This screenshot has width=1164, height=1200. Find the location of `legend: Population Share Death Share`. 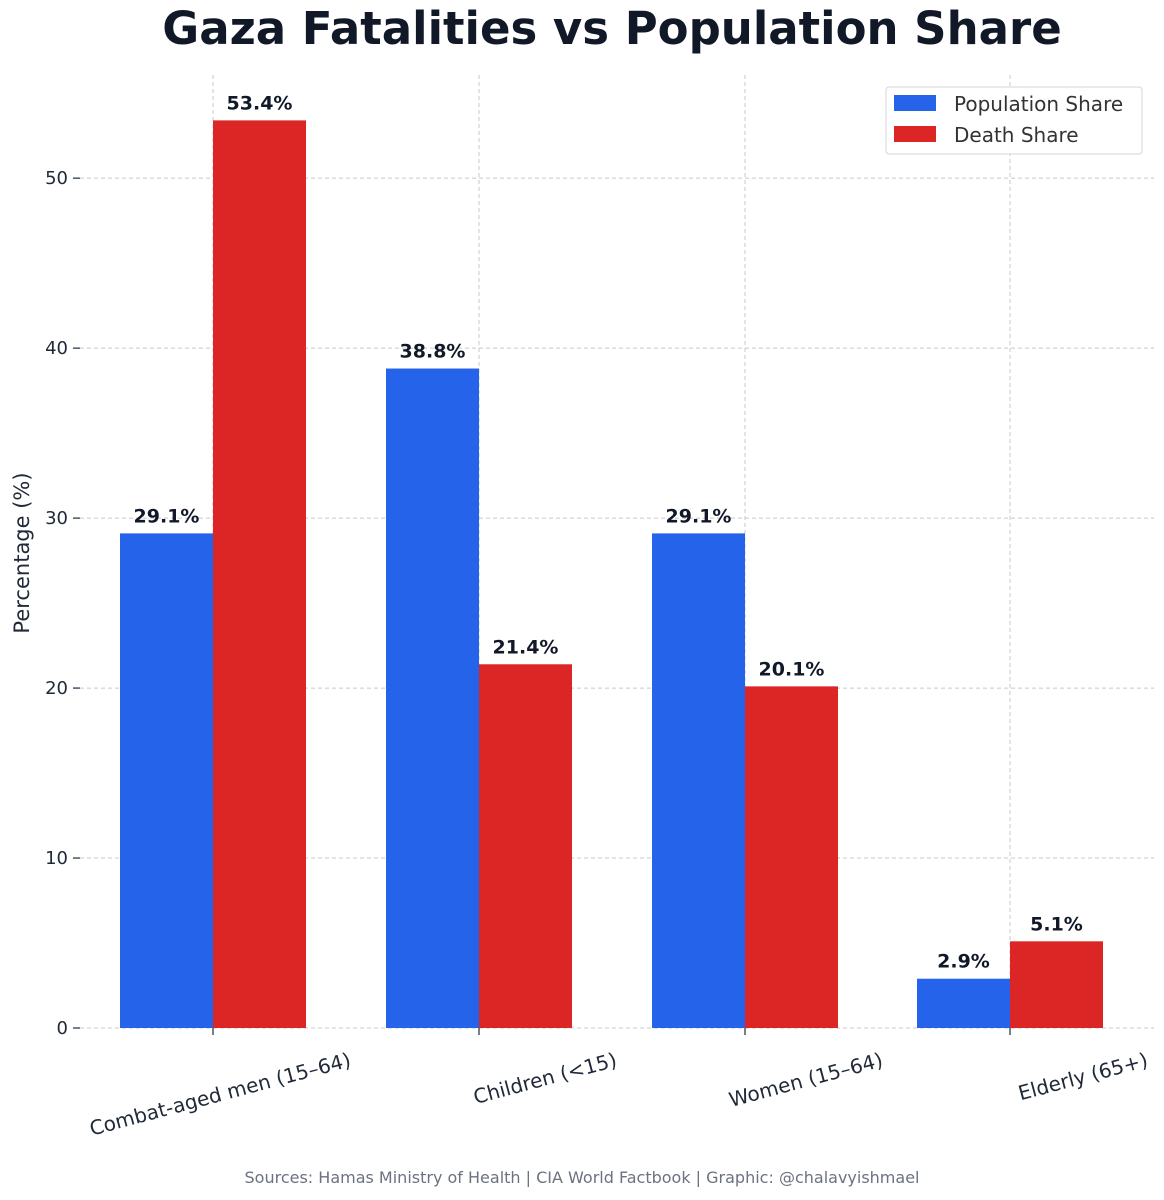

legend: Population Share Death Share is located at coordinates (1014, 120).